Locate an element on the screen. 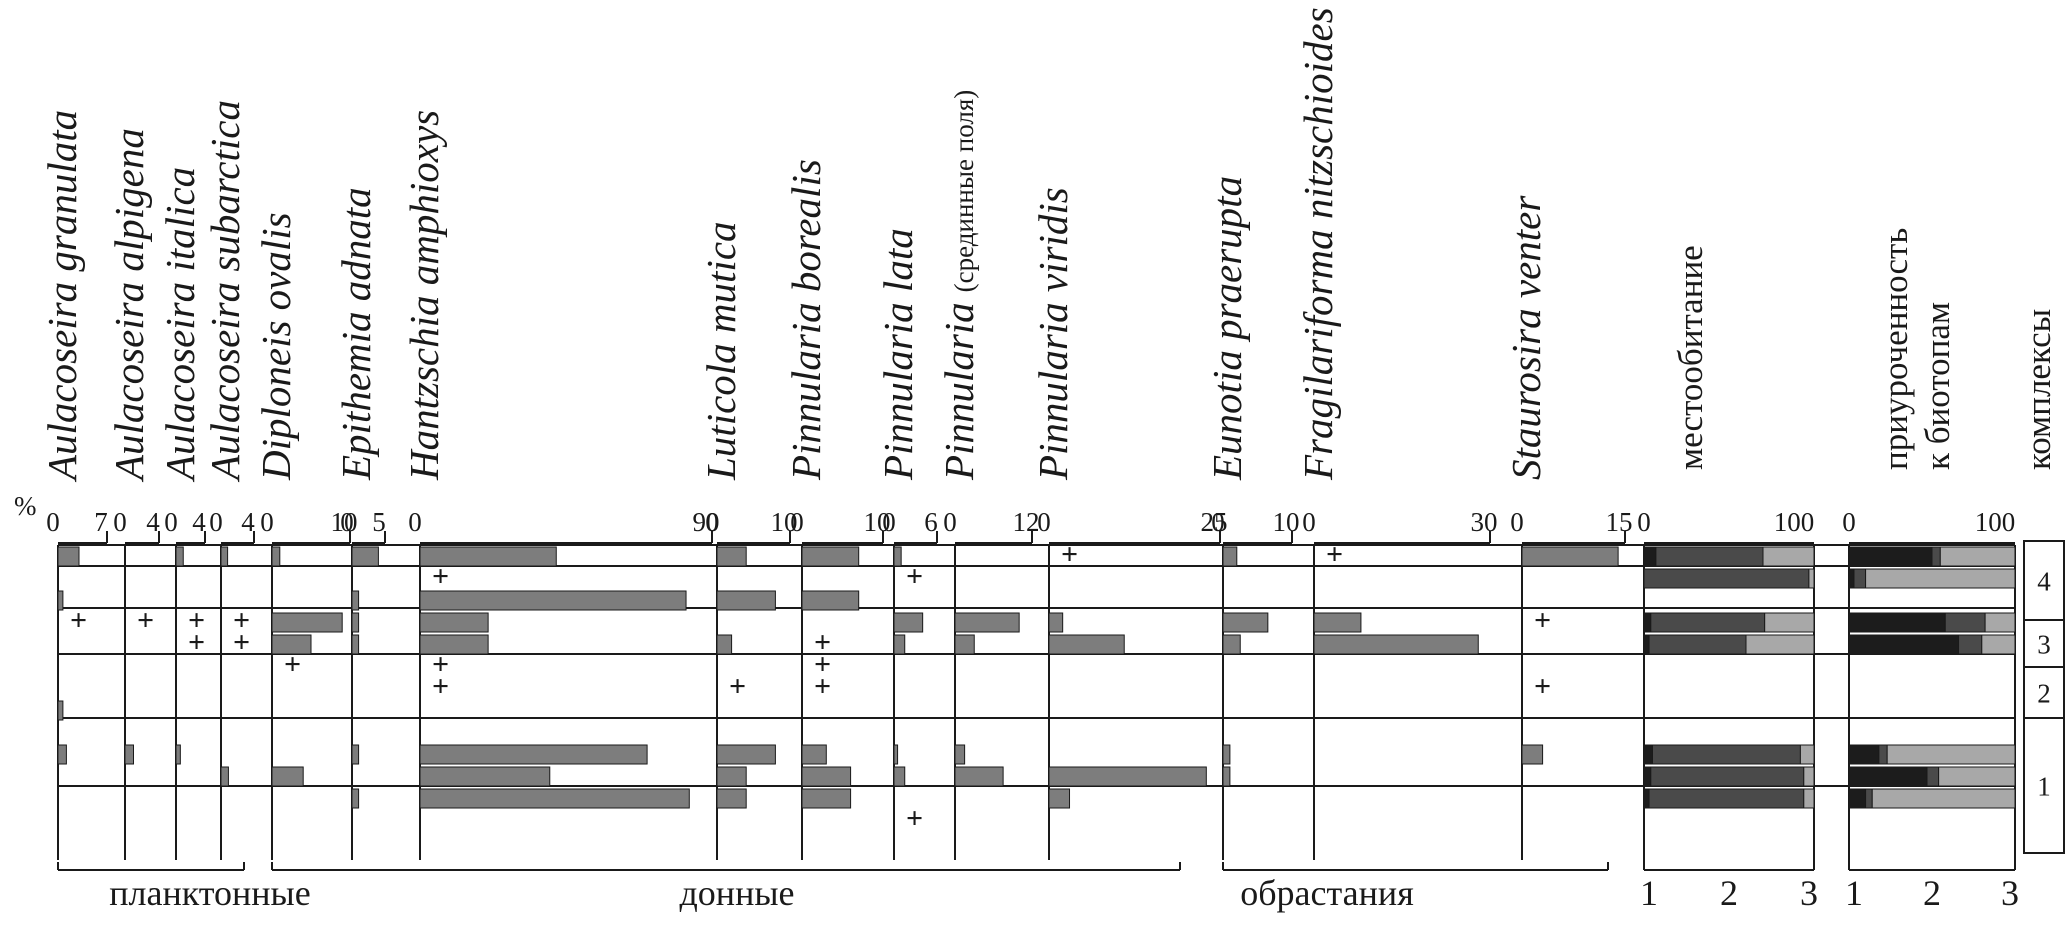 The height and width of the screenshot is (934, 2067). complexes-box is located at coordinates (2044, 697).